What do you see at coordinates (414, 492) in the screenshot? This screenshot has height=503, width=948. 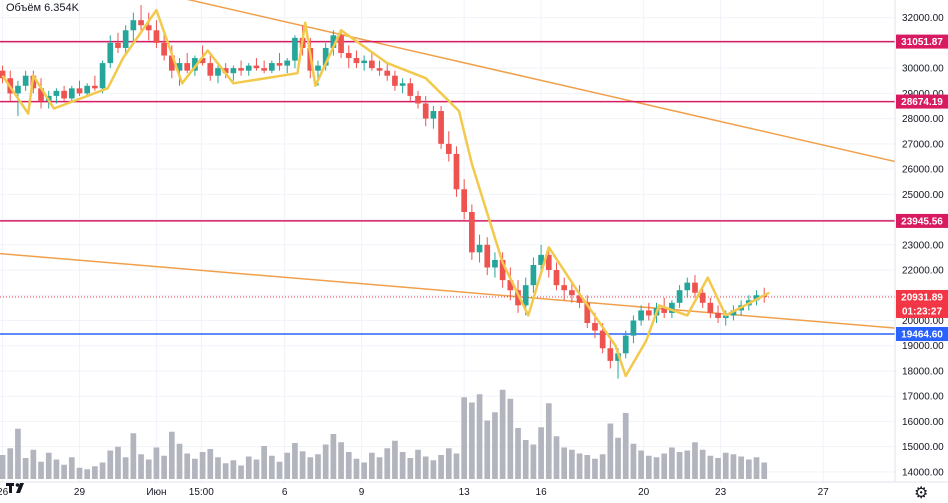 I see `time-axis: 26 29 Июн 15:00 6 9 13 16 20 23 27` at bounding box center [414, 492].